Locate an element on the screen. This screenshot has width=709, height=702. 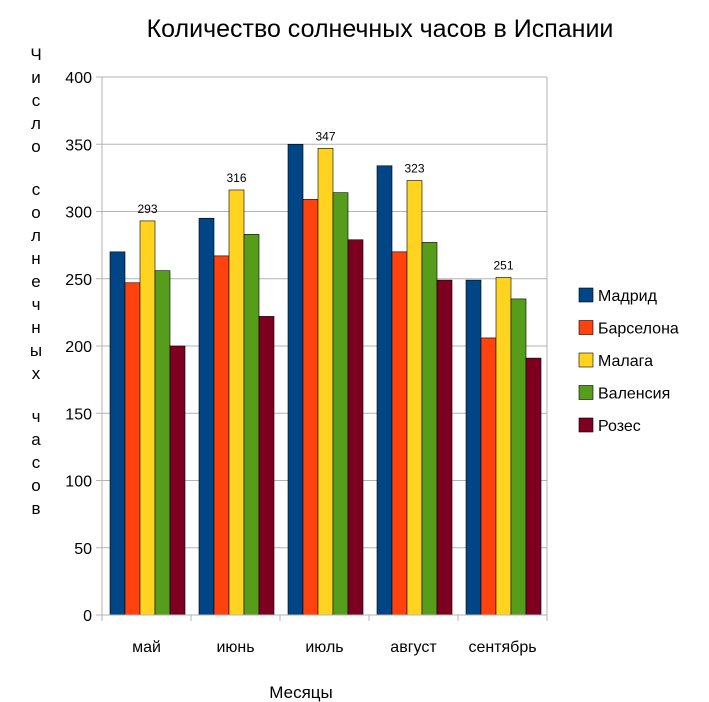
legend-label: Мадрид is located at coordinates (628, 296).